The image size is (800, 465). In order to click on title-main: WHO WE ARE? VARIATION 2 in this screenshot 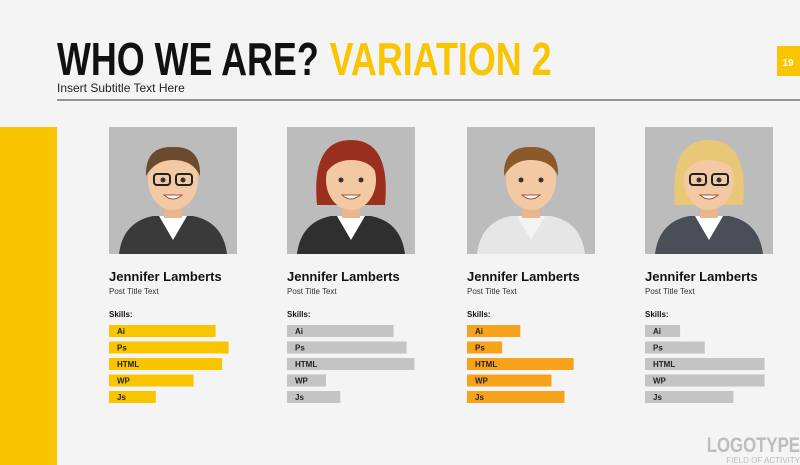, I will do `click(304, 59)`.